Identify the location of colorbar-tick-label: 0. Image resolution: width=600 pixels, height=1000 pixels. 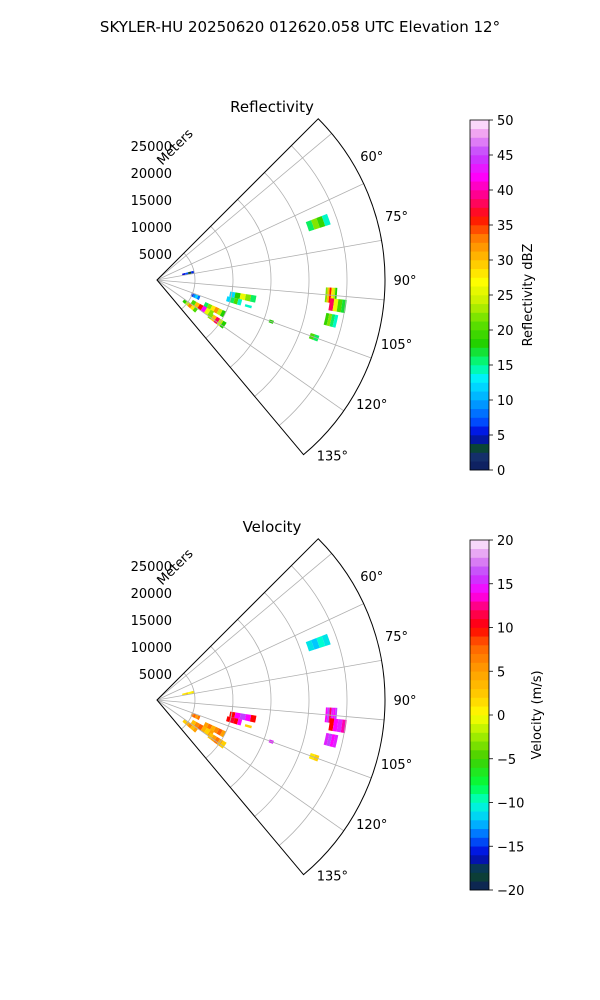
(501, 471).